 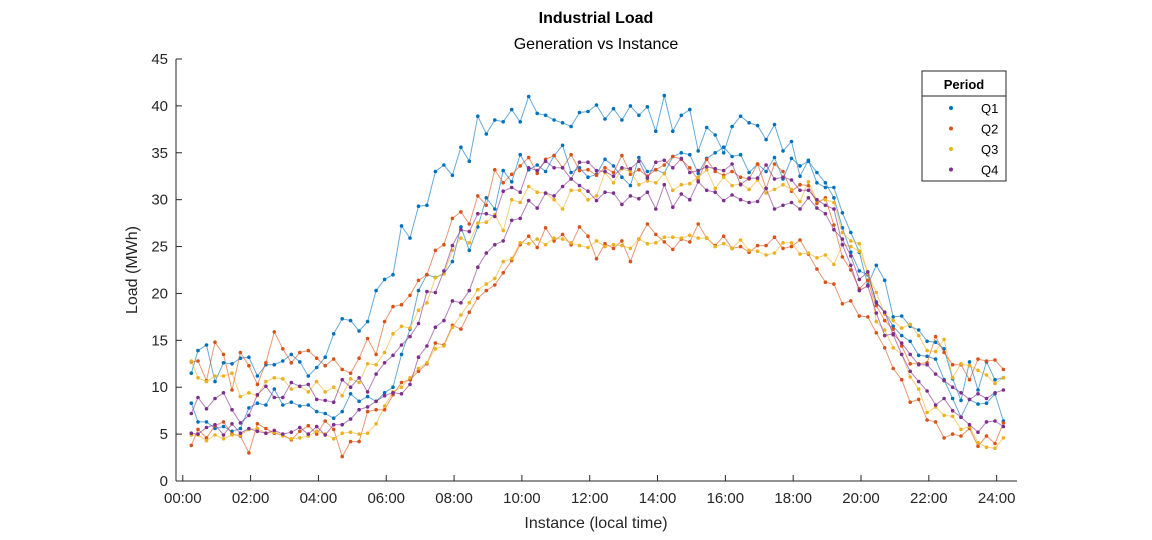 I want to click on x-tick-label: 22:00, so click(x=929, y=498).